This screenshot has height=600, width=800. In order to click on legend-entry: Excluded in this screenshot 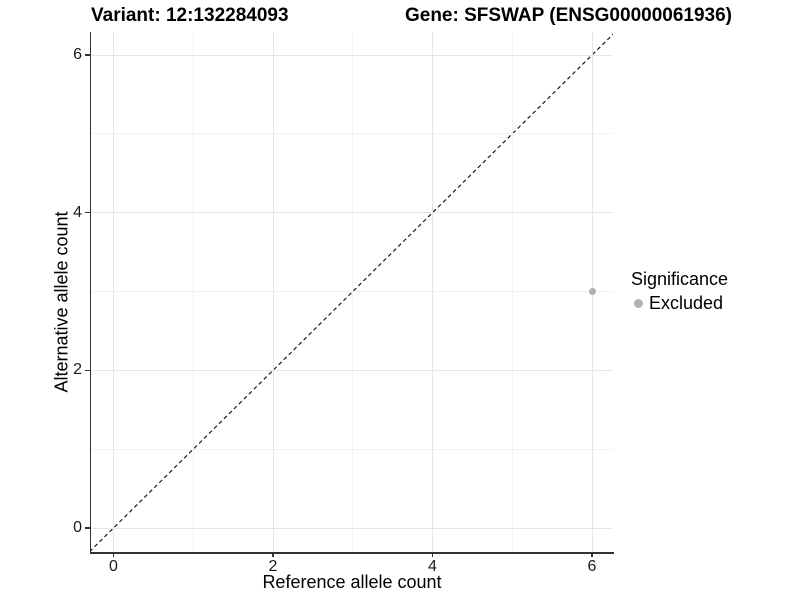, I will do `click(681, 303)`.